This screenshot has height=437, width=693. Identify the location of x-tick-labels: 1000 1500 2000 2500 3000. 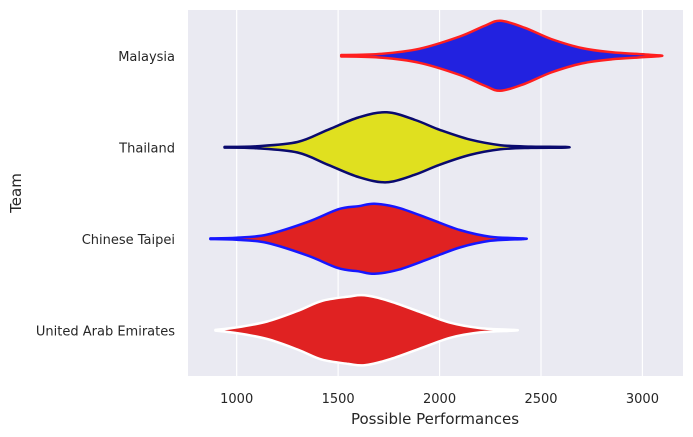
(439, 399).